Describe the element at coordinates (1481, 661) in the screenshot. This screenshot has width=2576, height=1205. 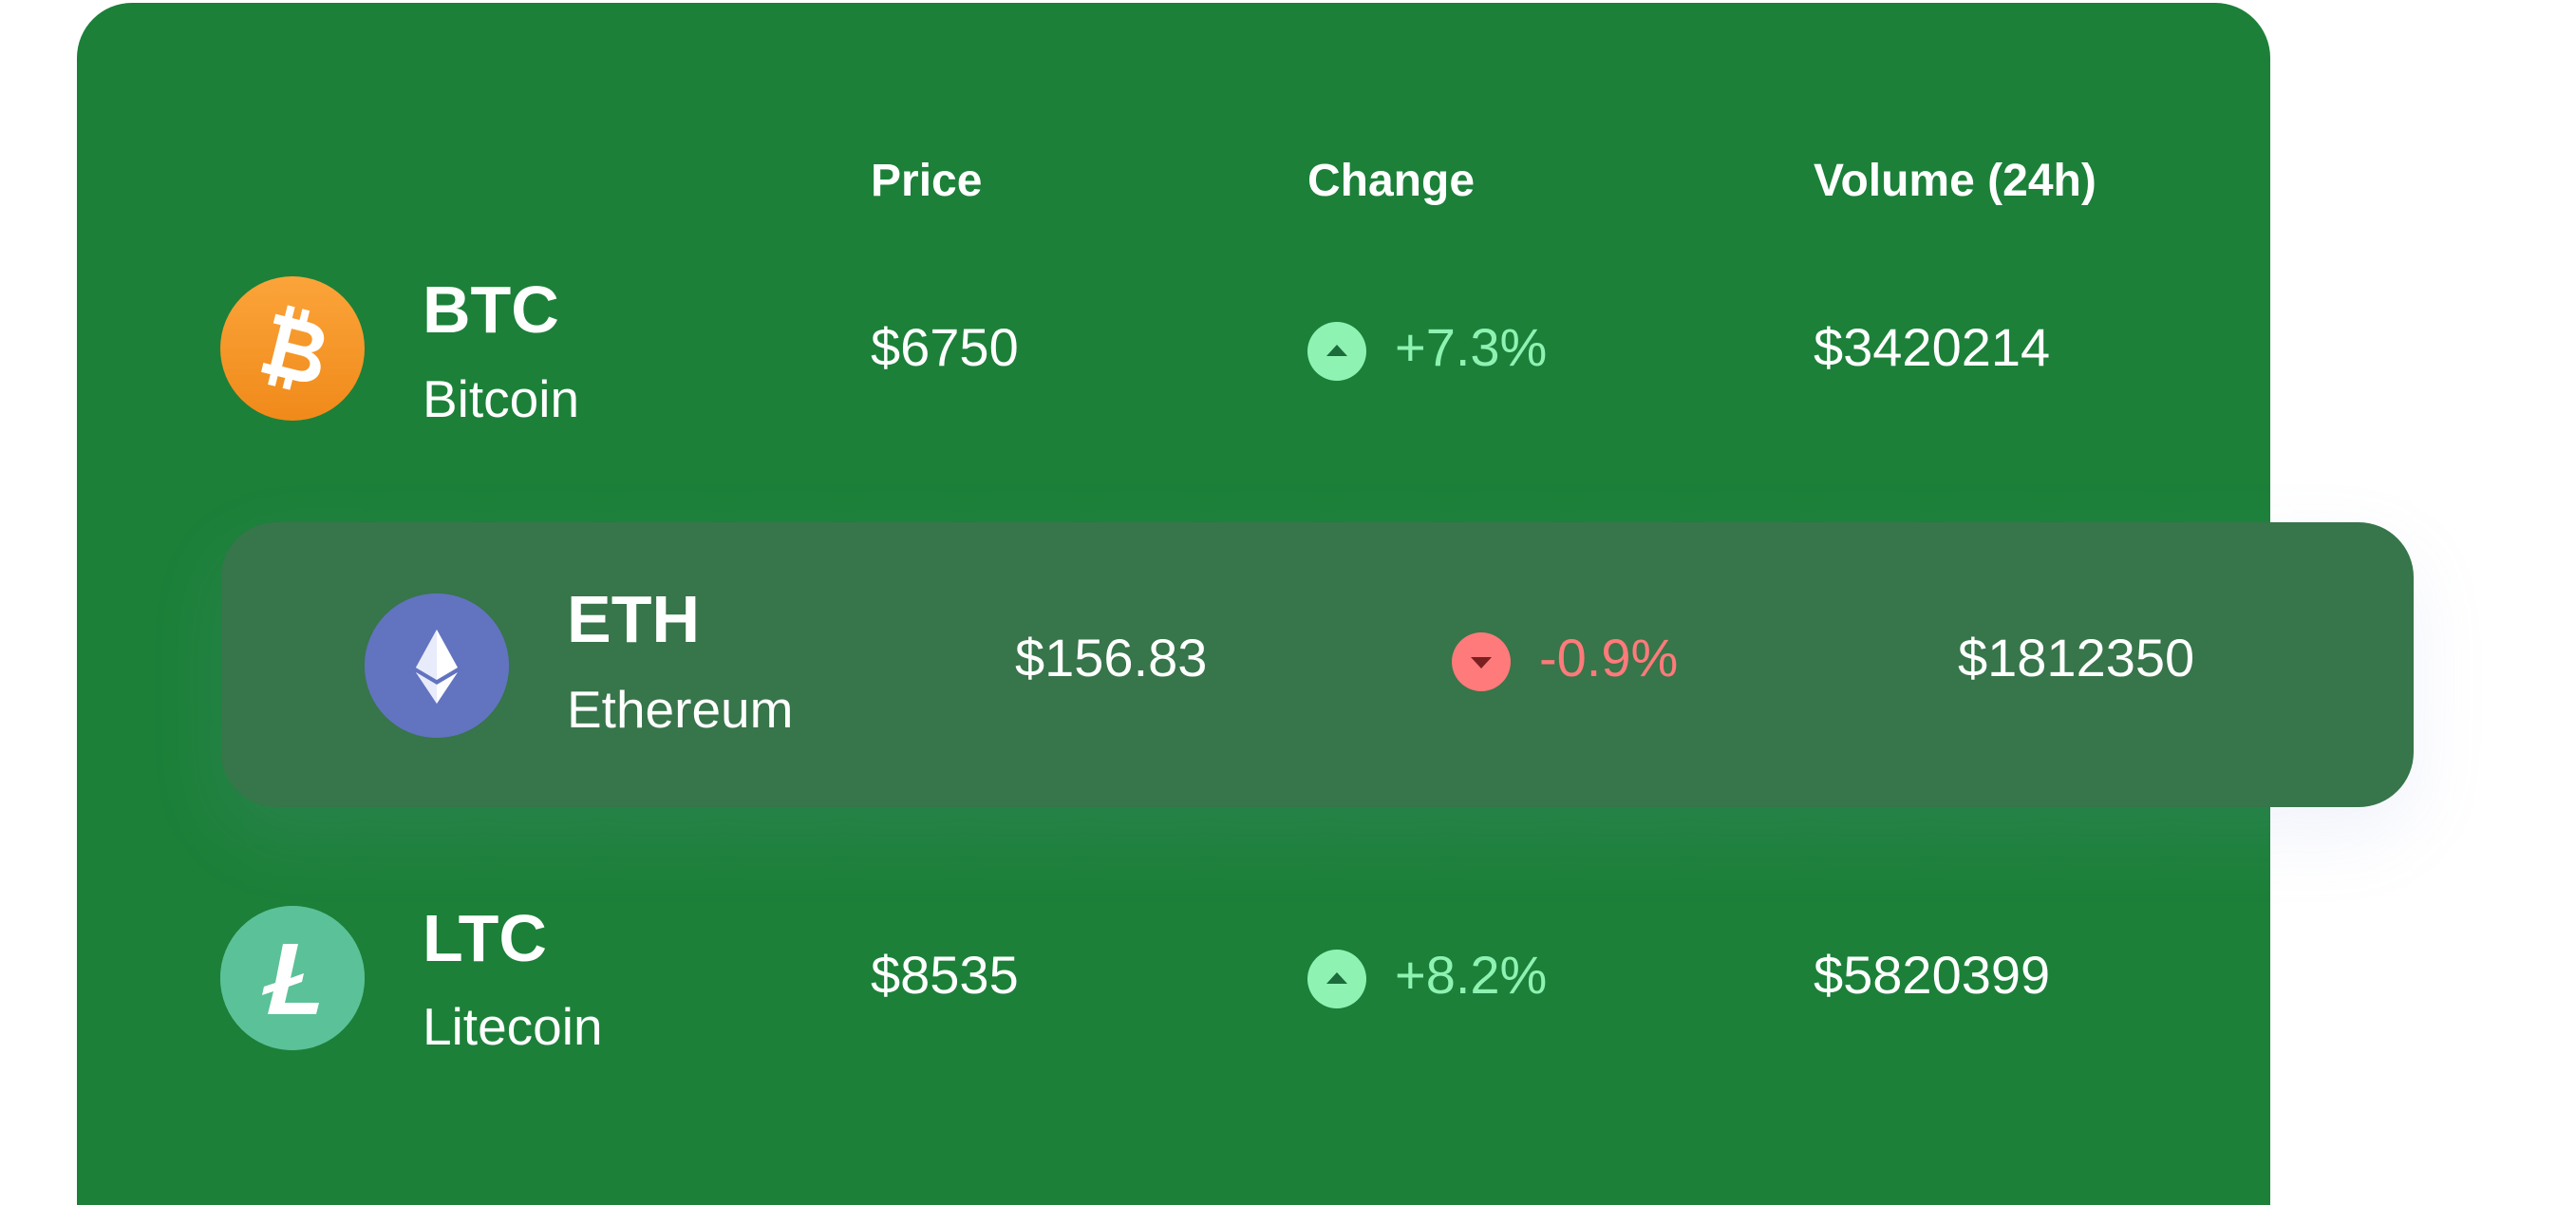
I see `change-down-icon` at that location.